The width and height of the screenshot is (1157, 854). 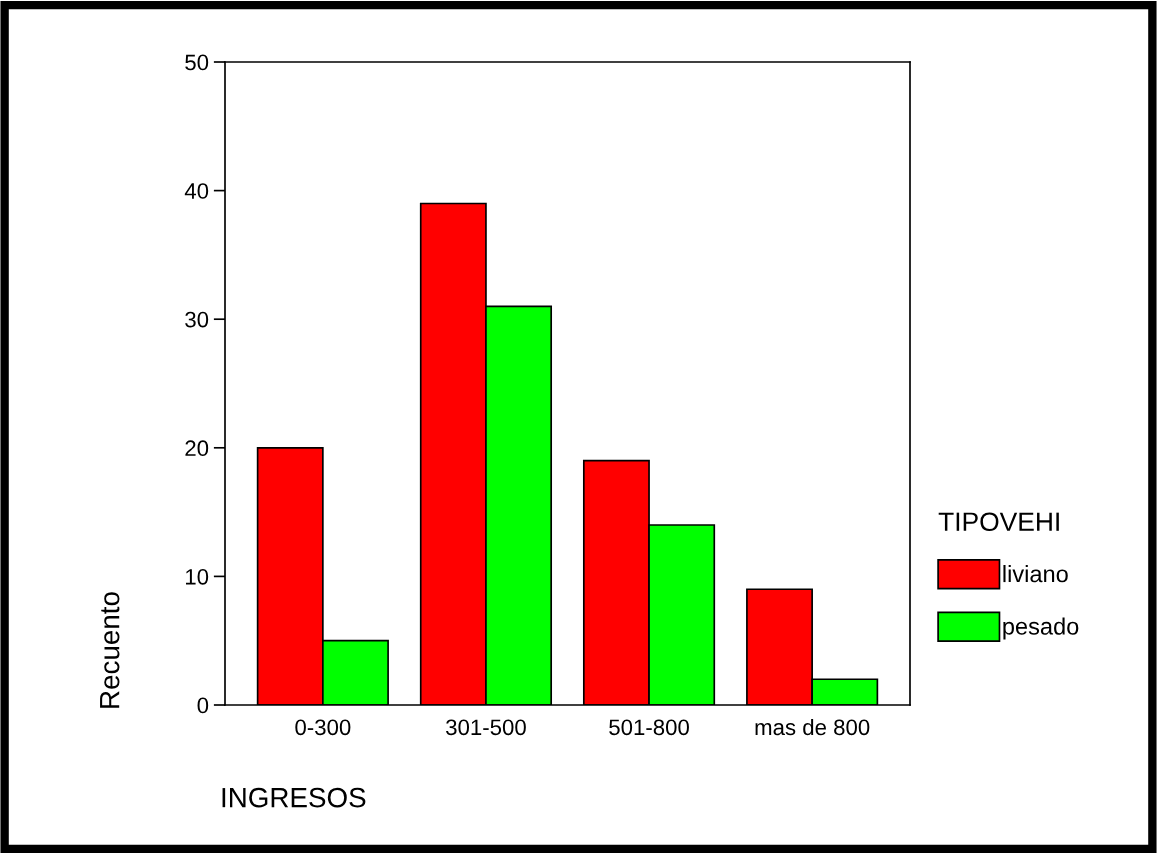 I want to click on y-tick-label: 40, so click(x=196, y=191).